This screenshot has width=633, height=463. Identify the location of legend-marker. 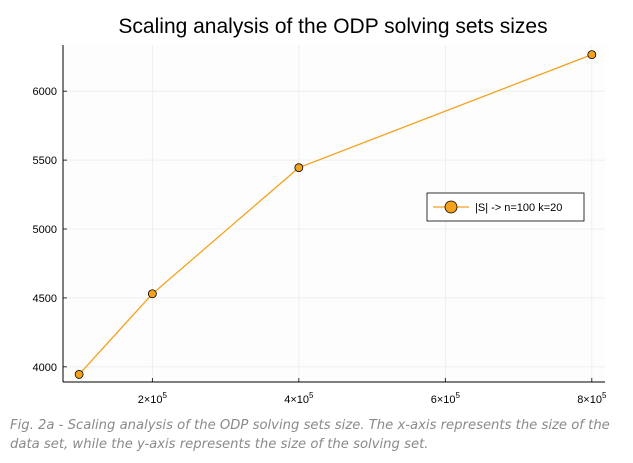
(451, 207).